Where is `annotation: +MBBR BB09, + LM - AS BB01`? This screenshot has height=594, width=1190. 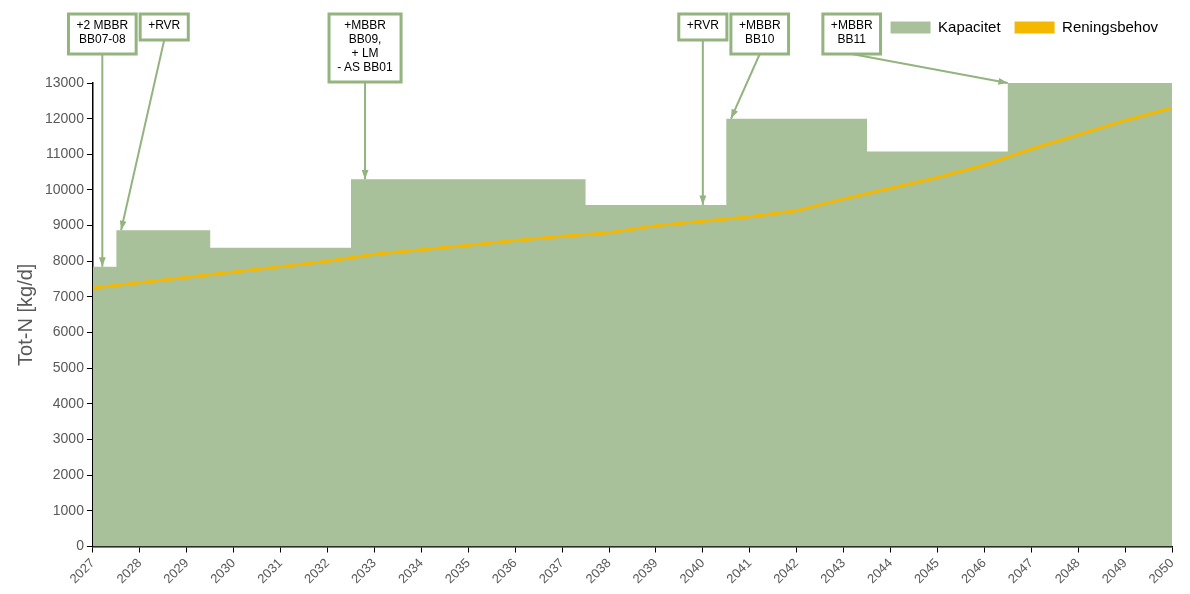
annotation: +MBBR BB09, + LM - AS BB01 is located at coordinates (365, 46).